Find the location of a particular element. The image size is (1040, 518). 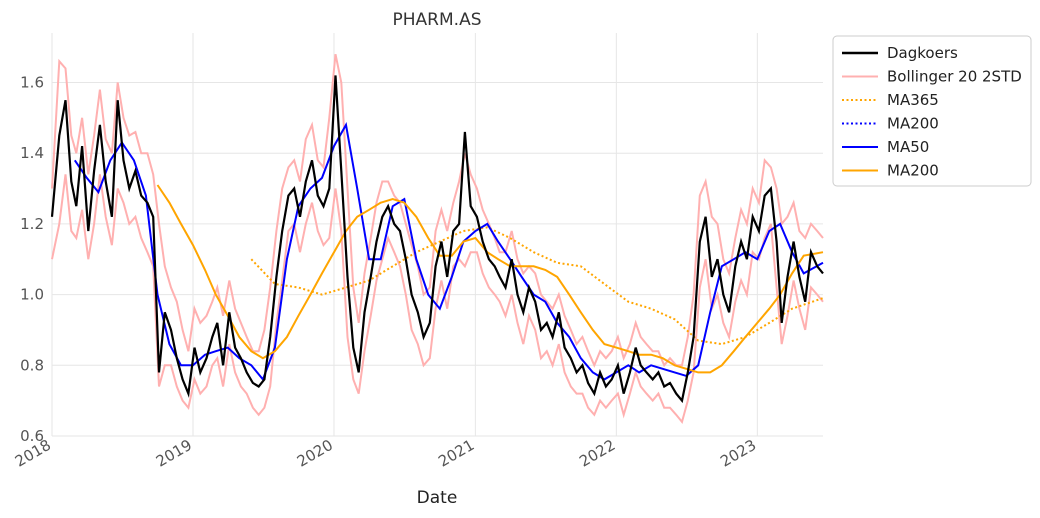

series-ma365-line is located at coordinates (537, 286).